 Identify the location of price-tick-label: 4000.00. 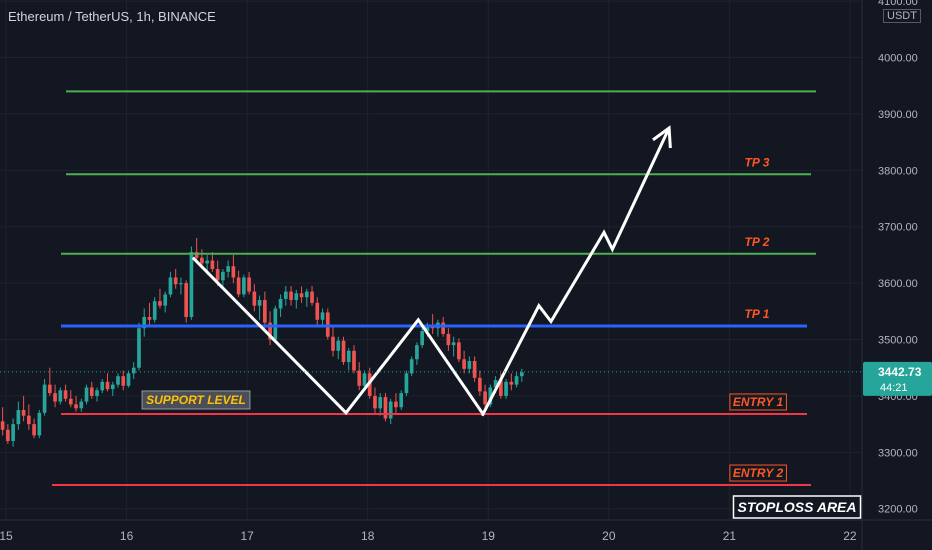
(898, 59).